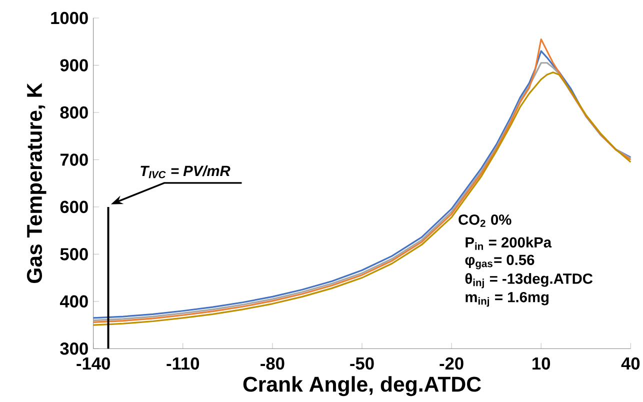 Image resolution: width=643 pixels, height=402 pixels. I want to click on y-tick-label: 300, so click(74, 348).